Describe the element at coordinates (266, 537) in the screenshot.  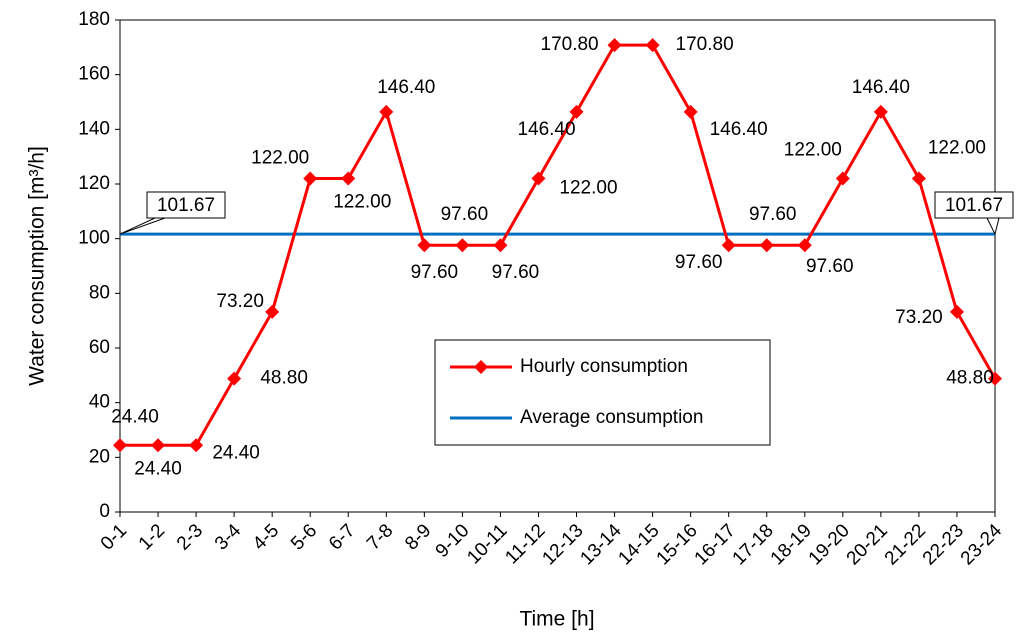
I see `x-tick-label: 4-5` at that location.